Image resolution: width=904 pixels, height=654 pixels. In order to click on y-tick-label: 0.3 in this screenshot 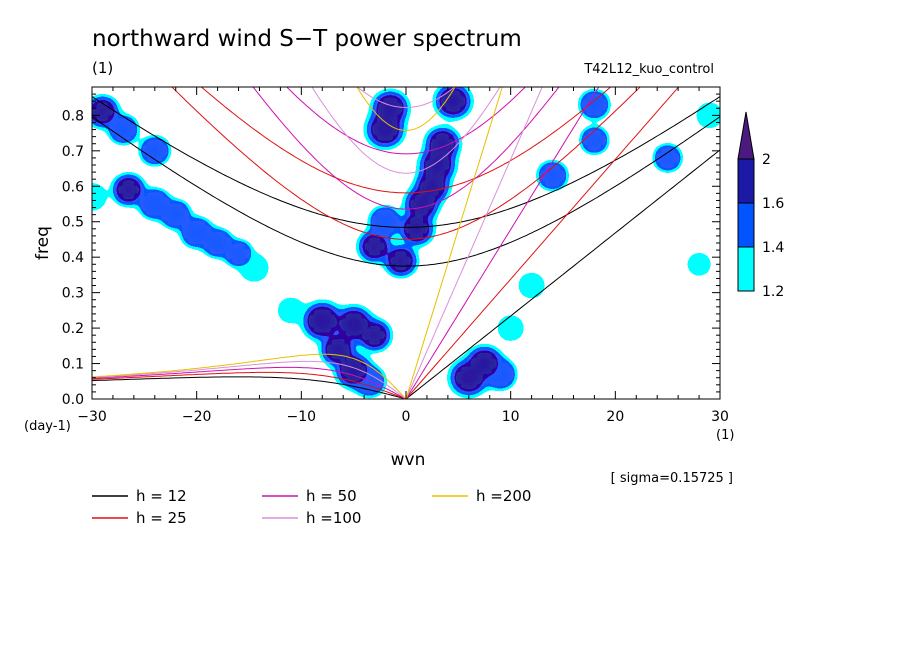, I will do `click(73, 294)`.